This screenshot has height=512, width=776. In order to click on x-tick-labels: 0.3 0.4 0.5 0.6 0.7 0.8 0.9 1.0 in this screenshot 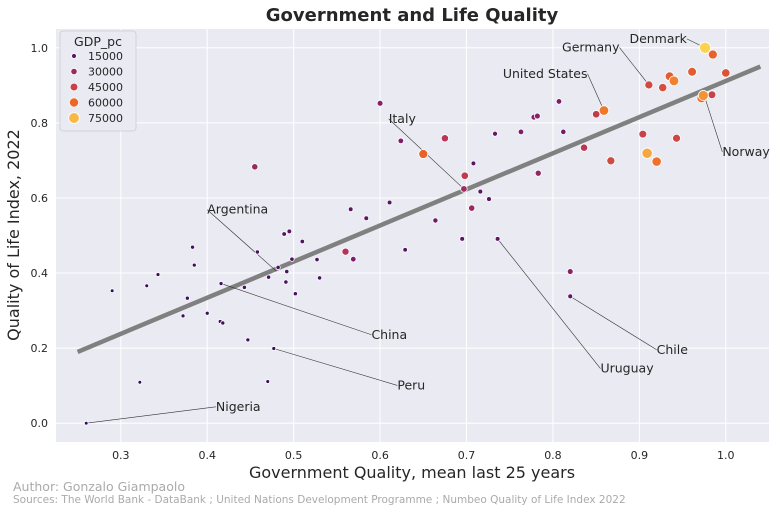, I will do `click(423, 455)`.